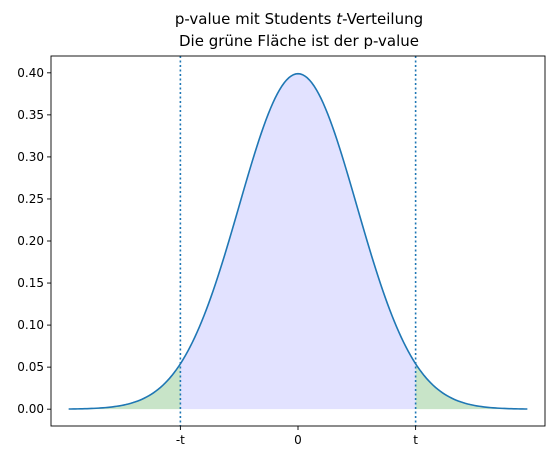 This screenshot has height=460, width=556. What do you see at coordinates (124, 386) in the screenshot?
I see `left-tail-pvalue-fill` at bounding box center [124, 386].